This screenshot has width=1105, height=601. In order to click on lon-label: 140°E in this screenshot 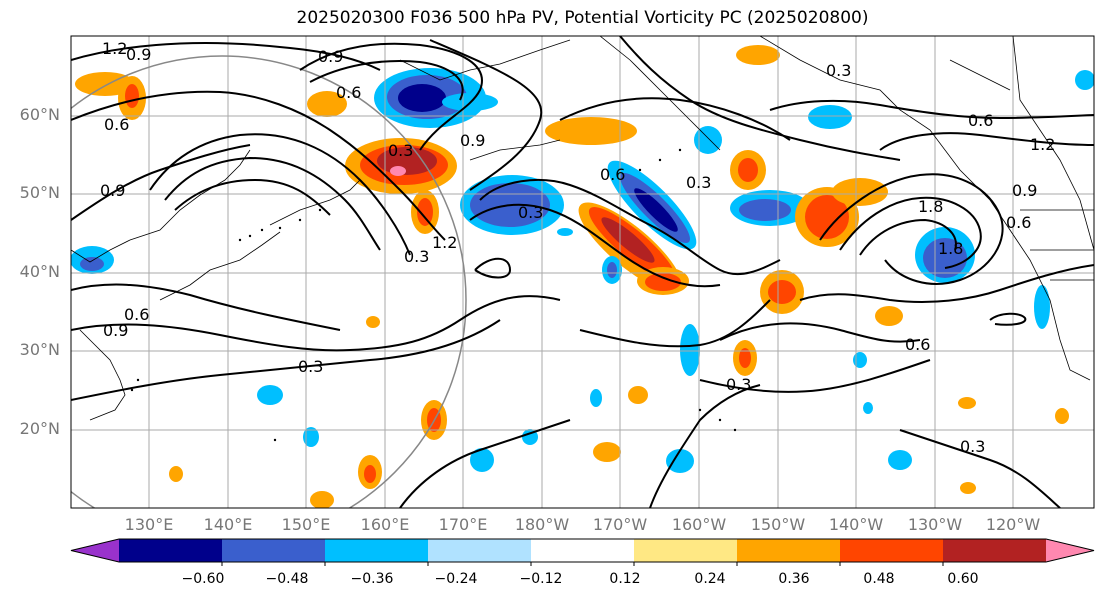, I will do `click(228, 524)`.